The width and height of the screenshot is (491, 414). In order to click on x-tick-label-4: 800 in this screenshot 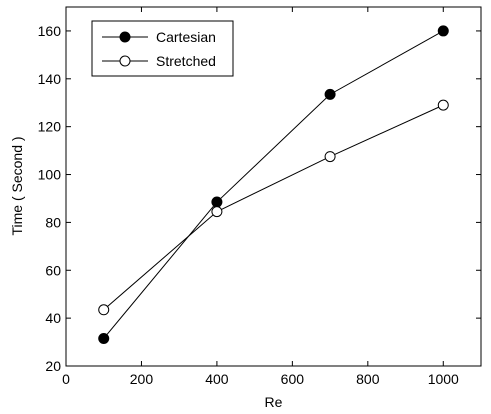, I will do `click(368, 379)`.